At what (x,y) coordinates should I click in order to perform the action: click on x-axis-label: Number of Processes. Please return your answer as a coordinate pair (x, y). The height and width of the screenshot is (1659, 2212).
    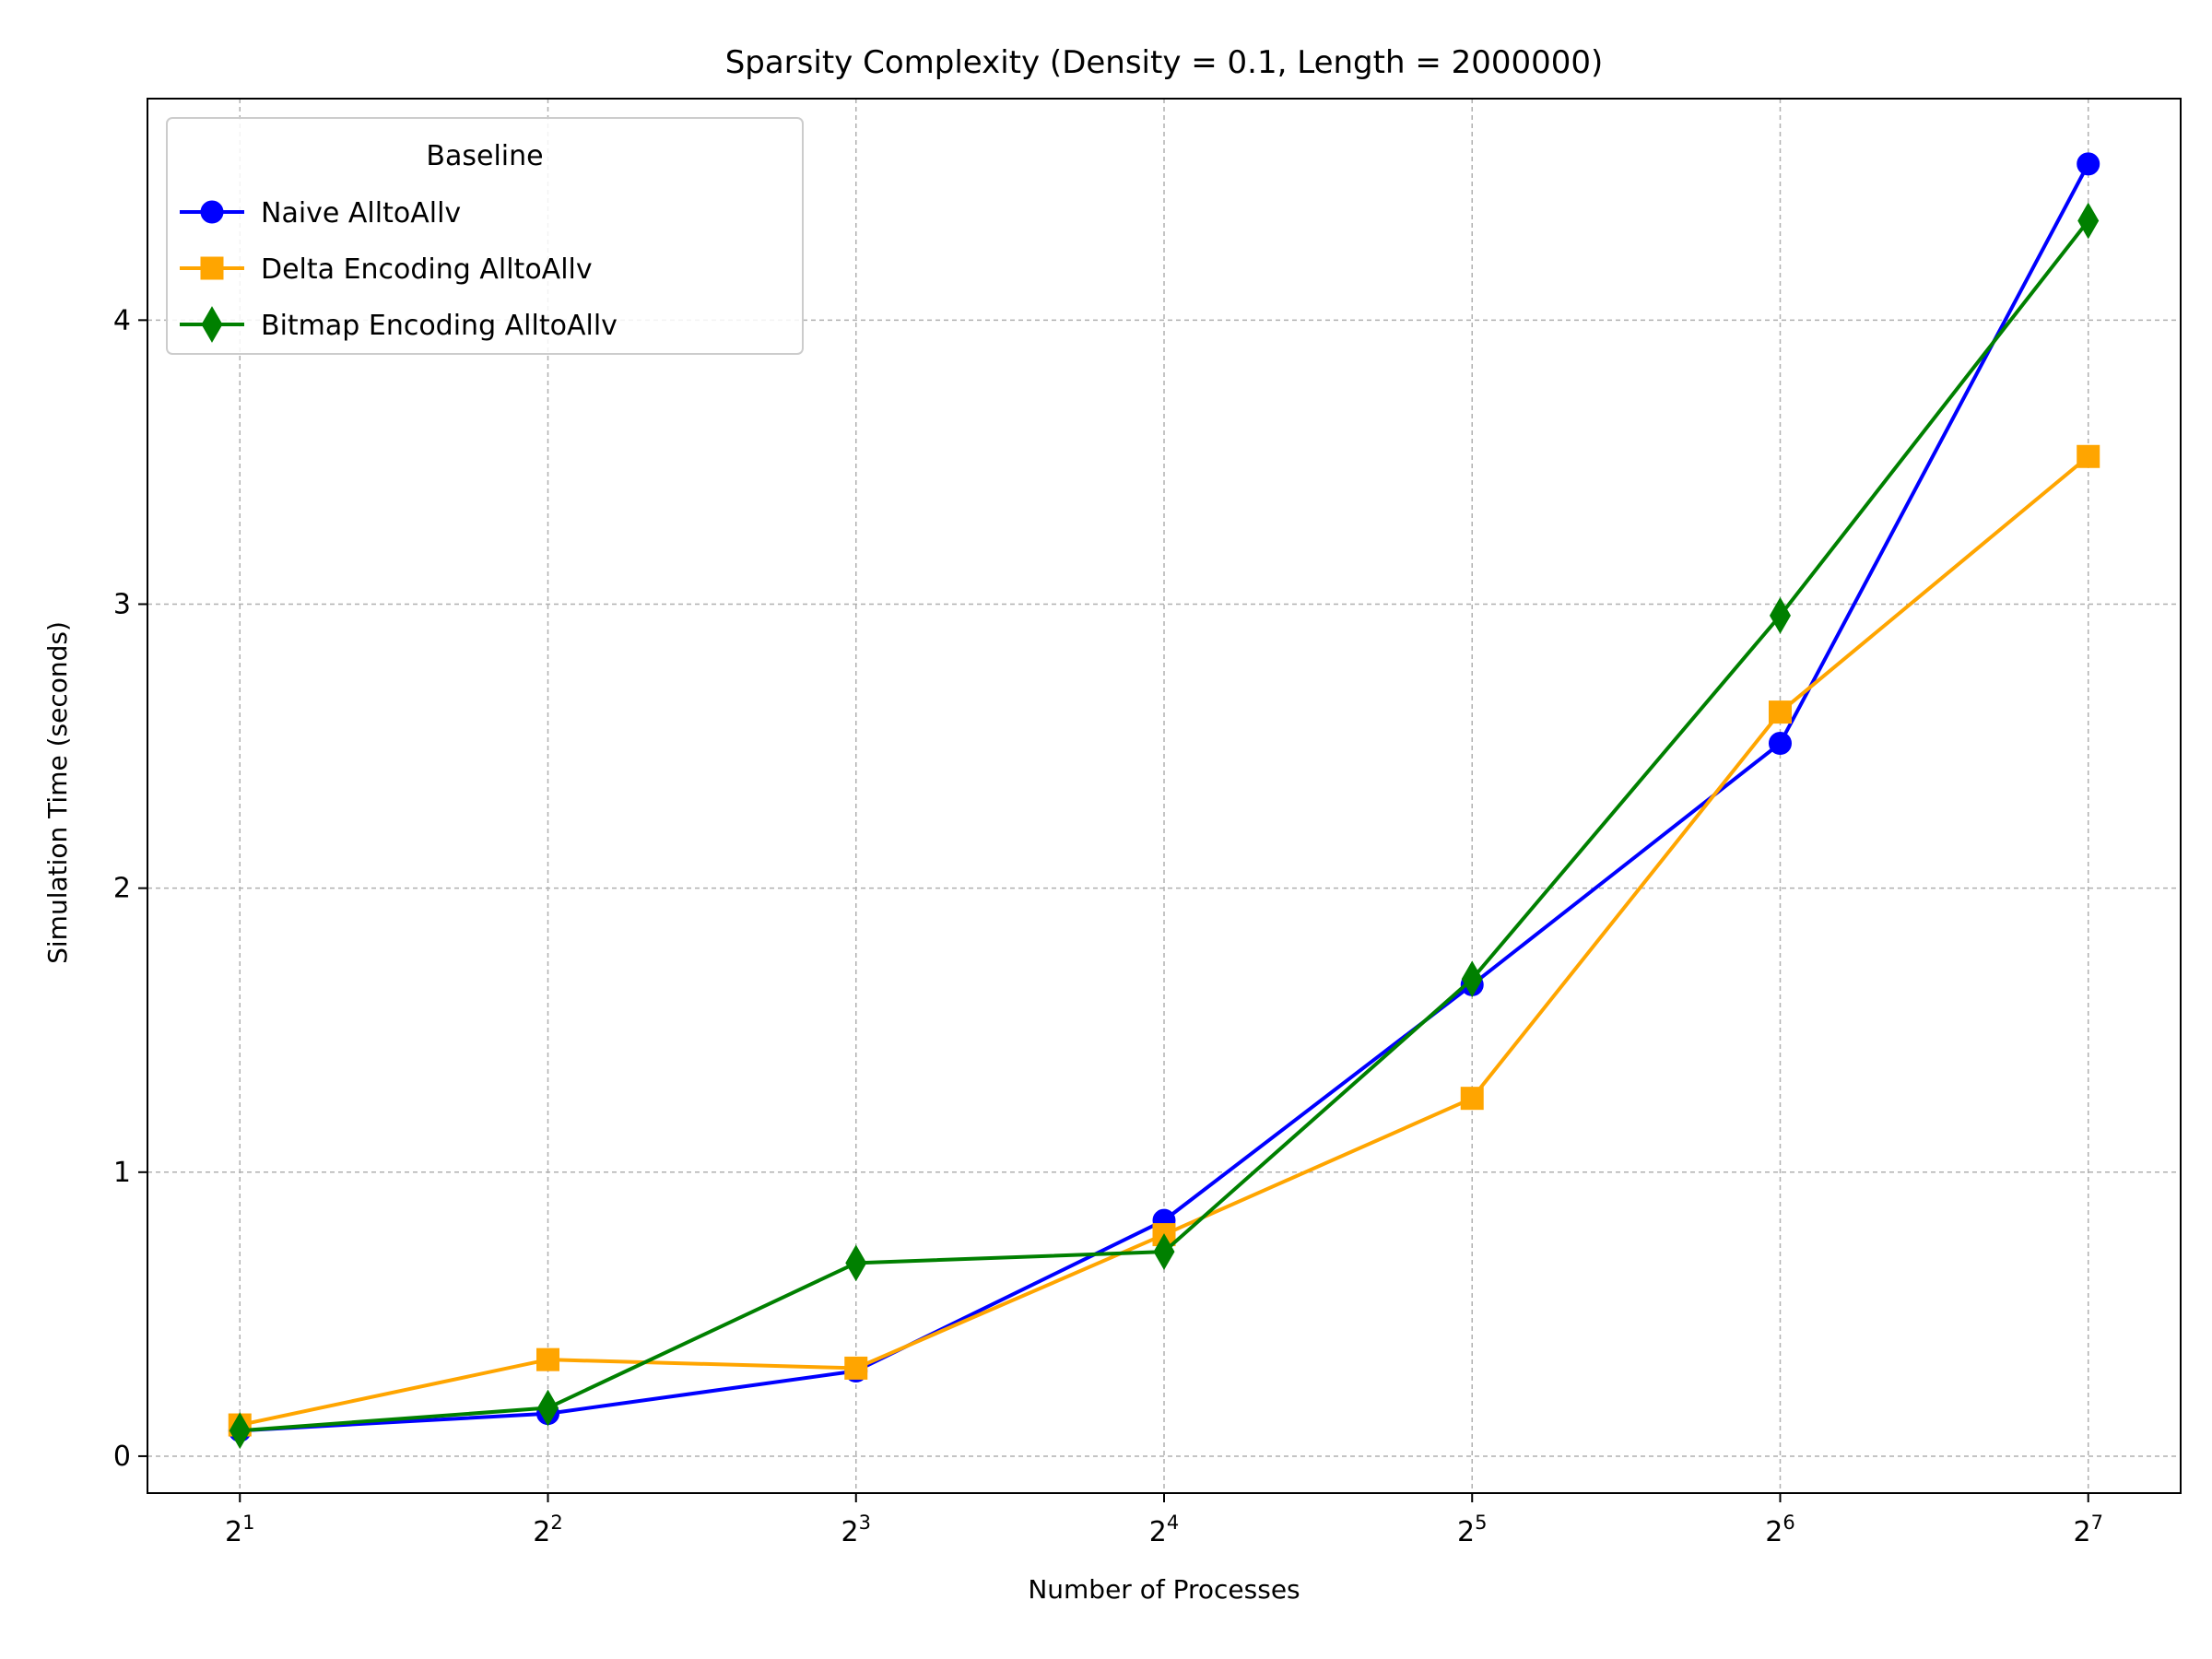
    Looking at the image, I should click on (1164, 1589).